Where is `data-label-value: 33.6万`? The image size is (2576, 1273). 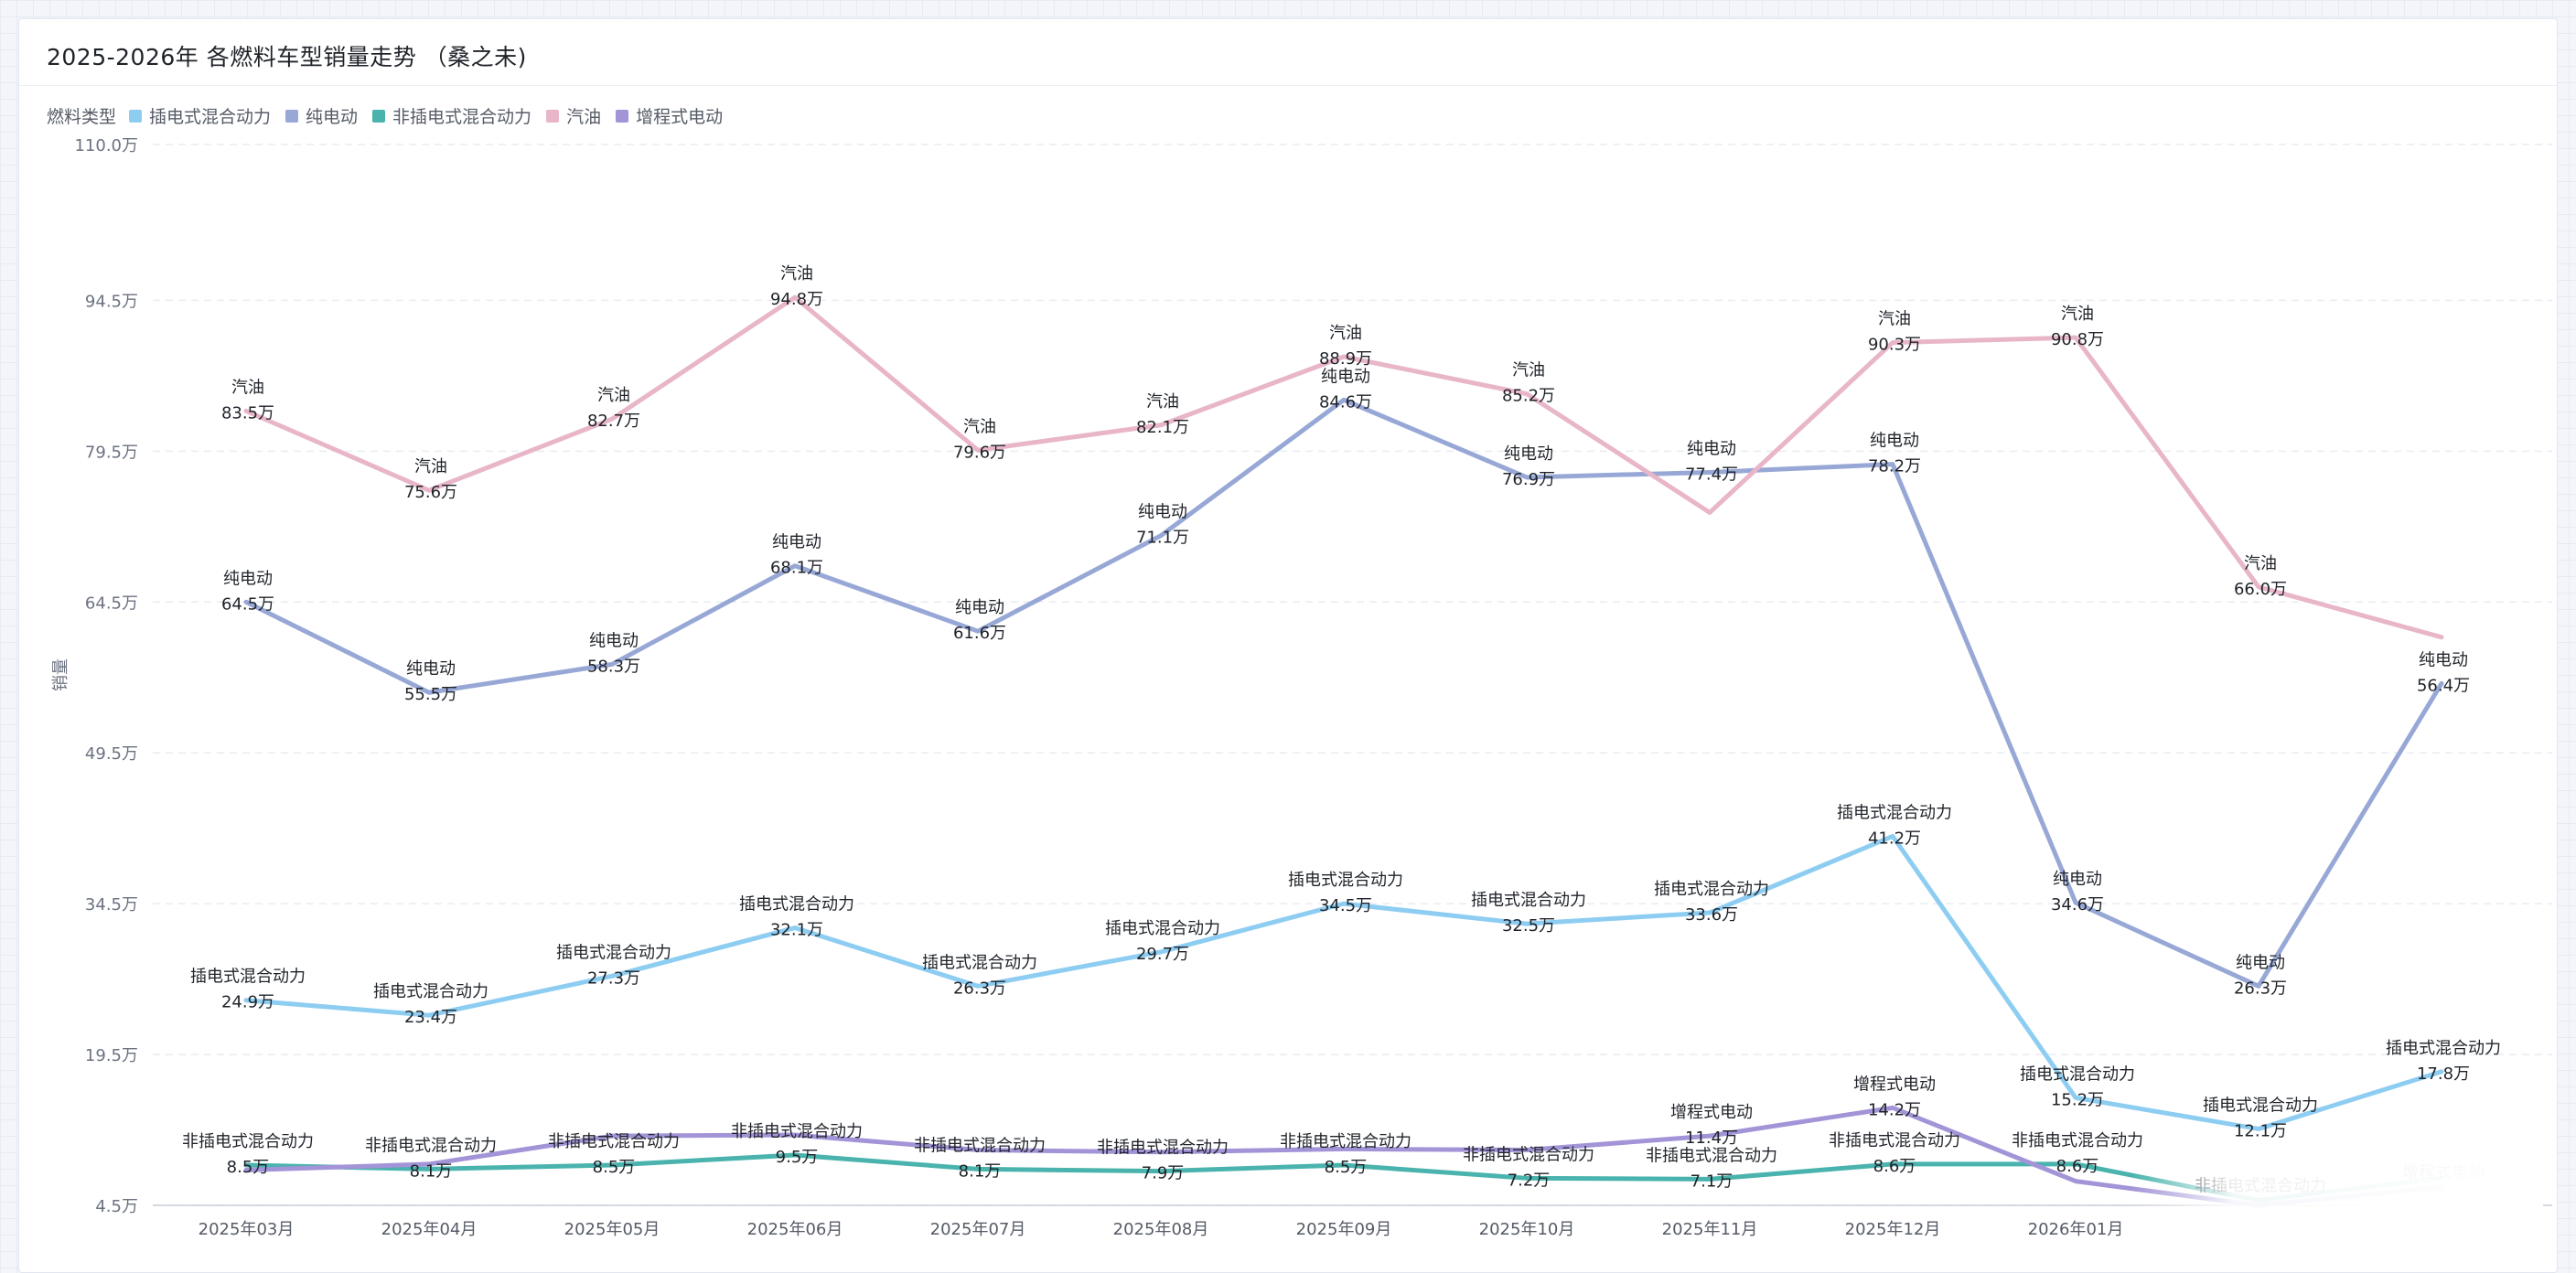 data-label-value: 33.6万 is located at coordinates (1711, 915).